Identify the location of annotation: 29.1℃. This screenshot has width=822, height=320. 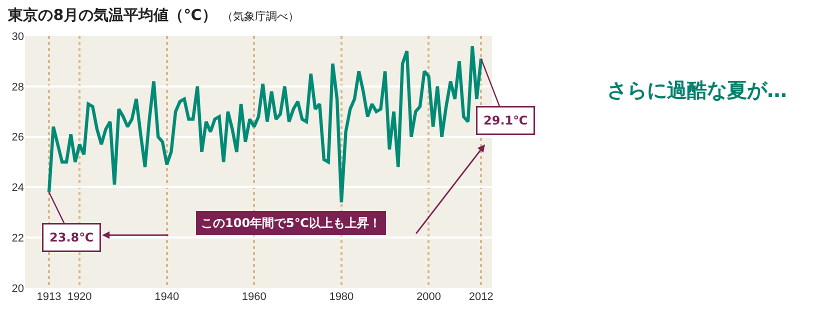
(506, 121).